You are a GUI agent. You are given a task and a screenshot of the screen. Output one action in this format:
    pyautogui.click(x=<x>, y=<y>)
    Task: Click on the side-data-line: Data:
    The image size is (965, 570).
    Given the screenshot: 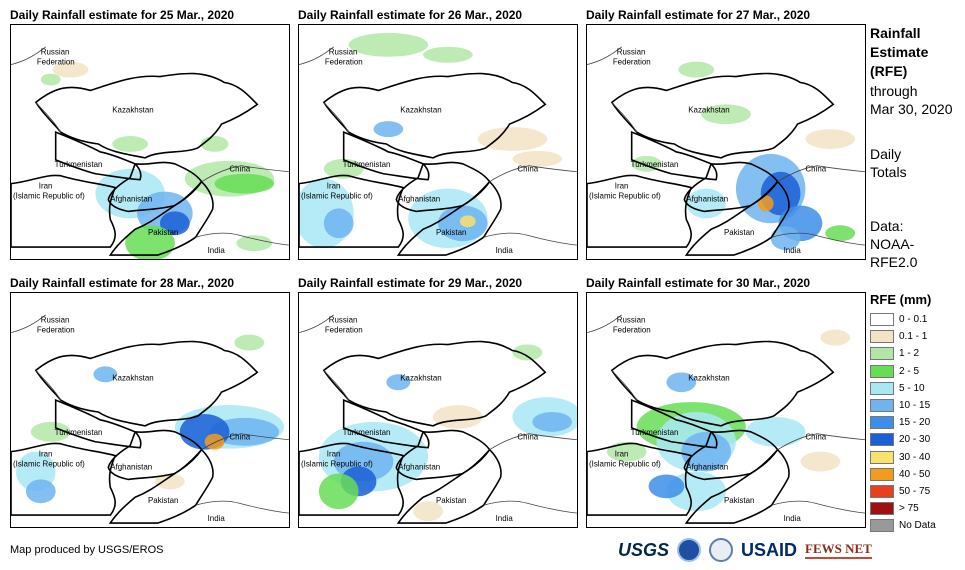 What is the action you would take?
    pyautogui.click(x=893, y=226)
    